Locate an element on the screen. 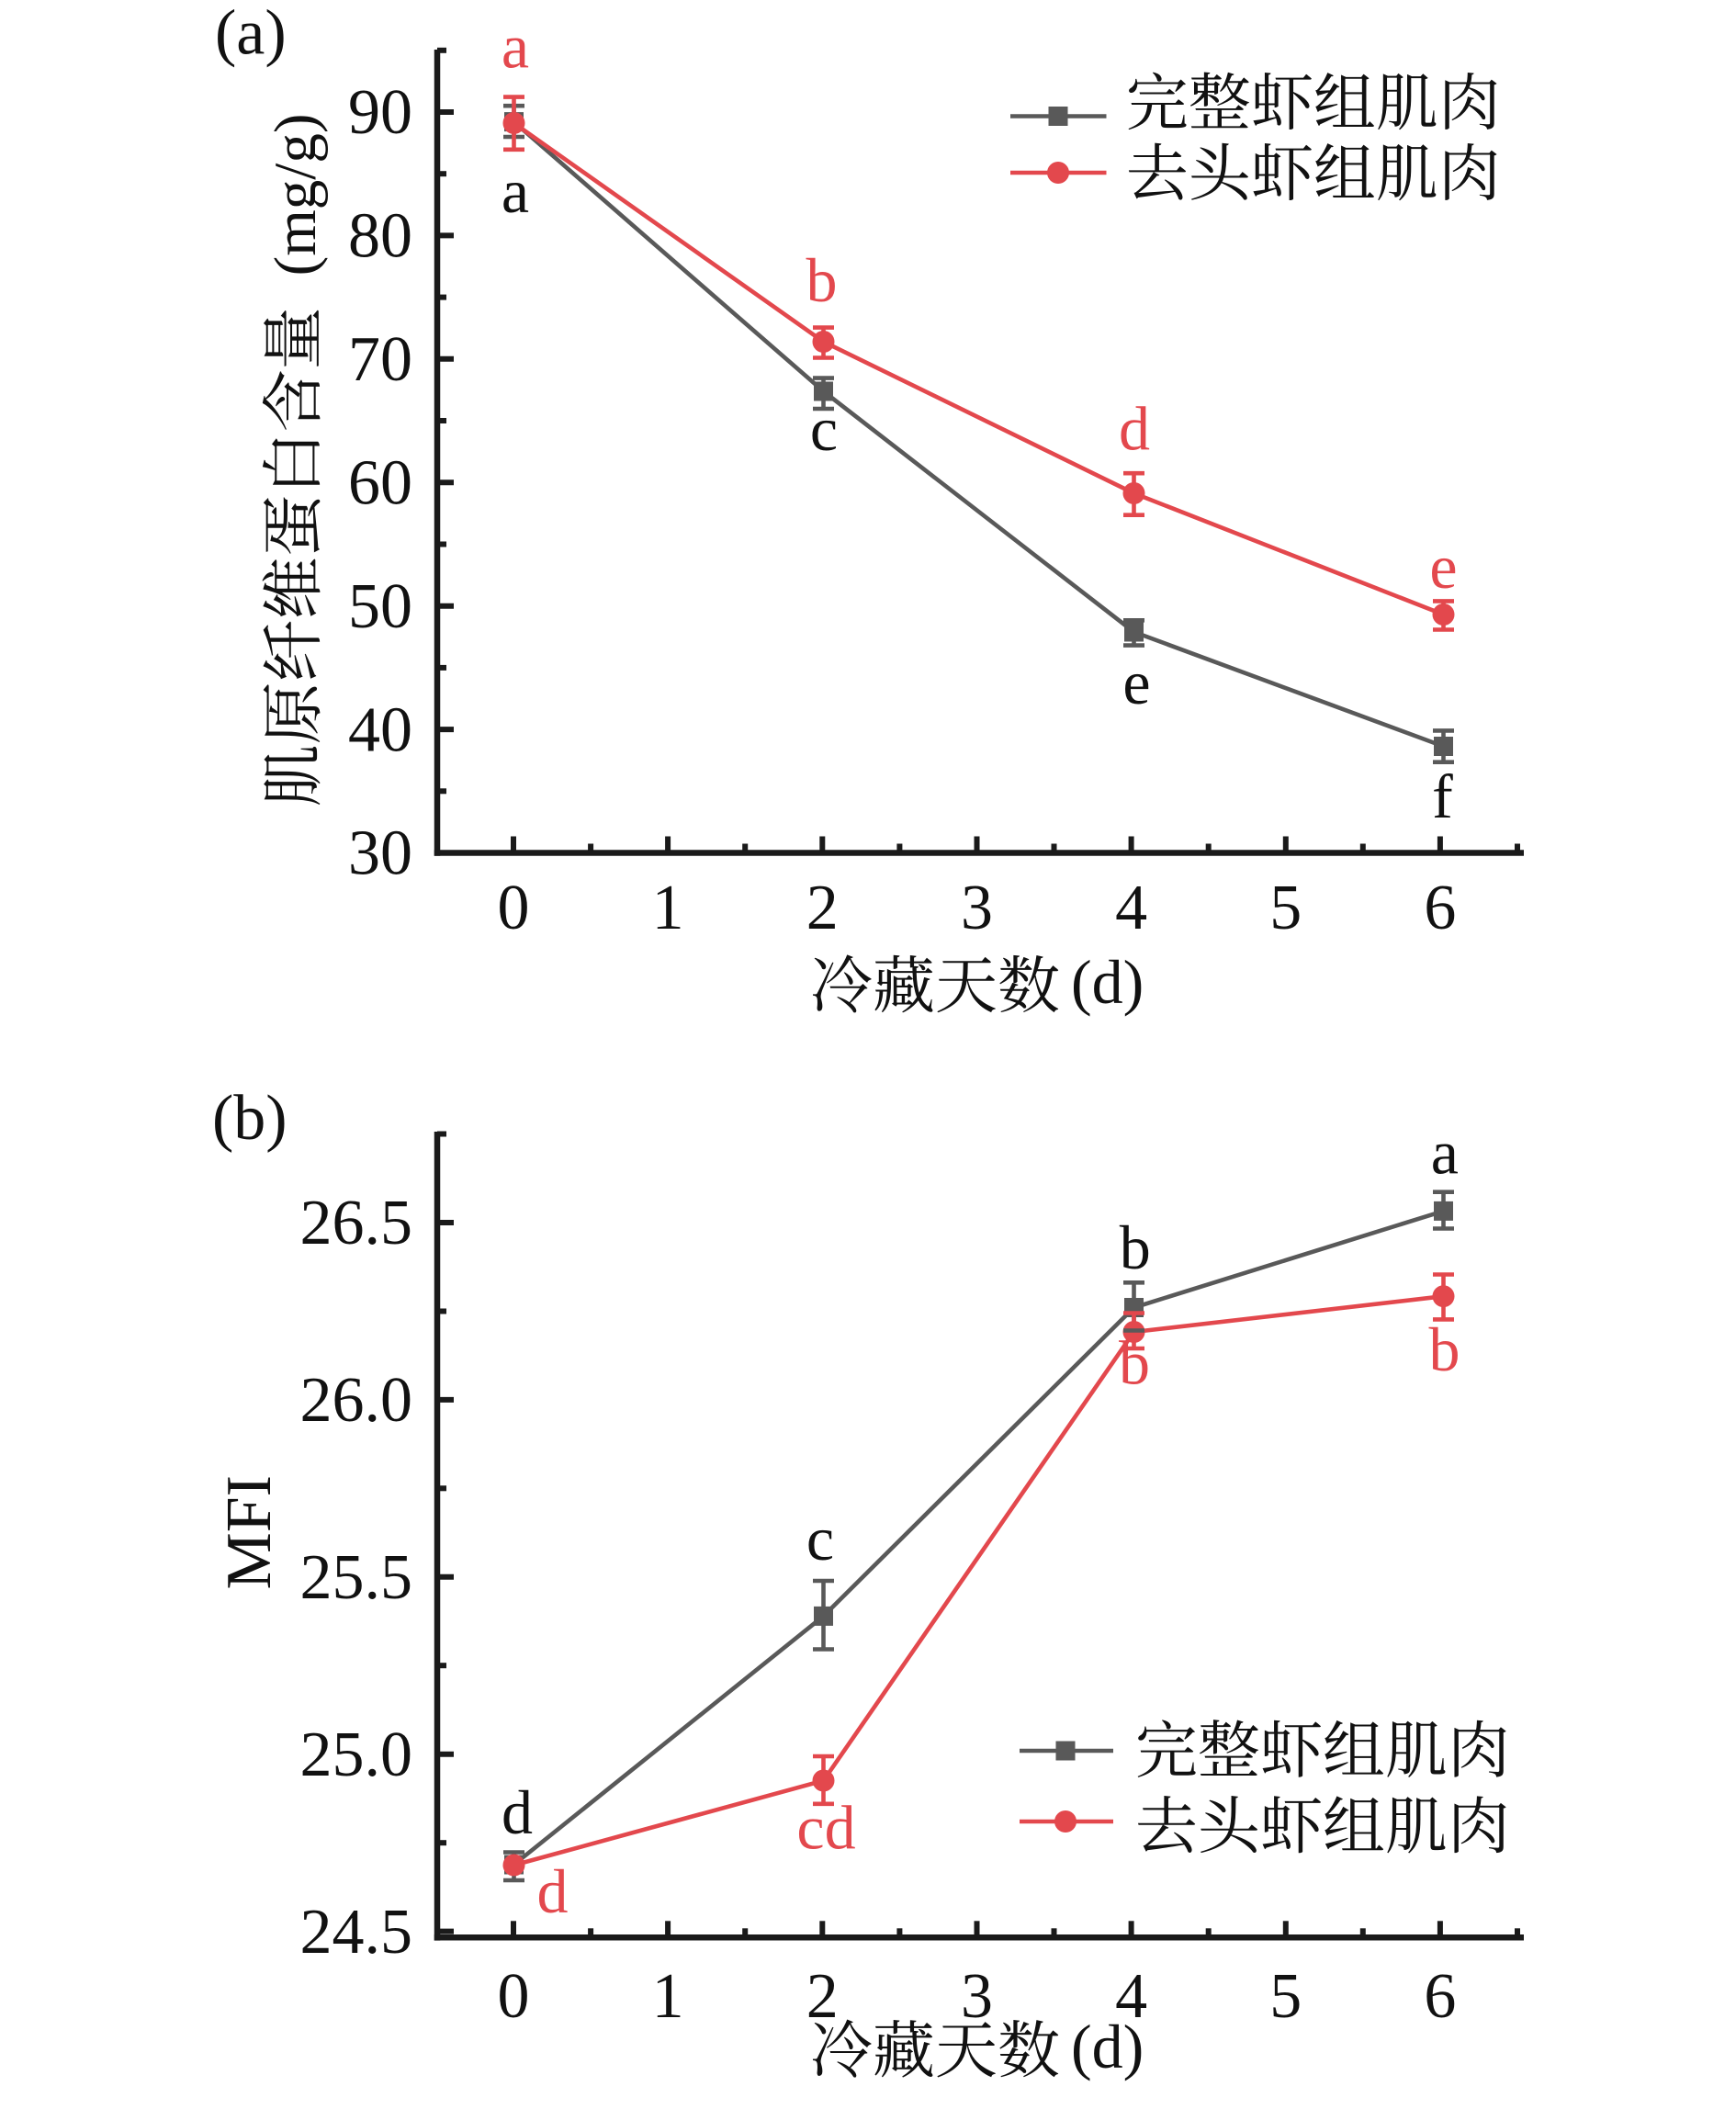 The image size is (1736, 2109). svg-text: 30 is located at coordinates (380, 853).